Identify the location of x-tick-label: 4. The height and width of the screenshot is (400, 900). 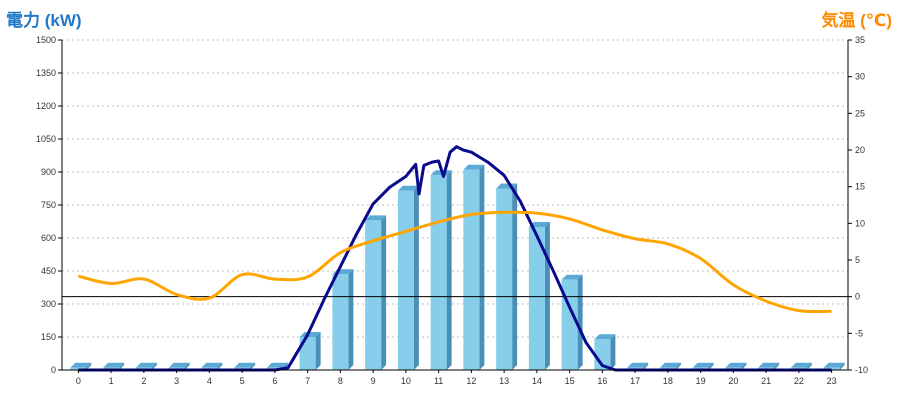
(209, 381).